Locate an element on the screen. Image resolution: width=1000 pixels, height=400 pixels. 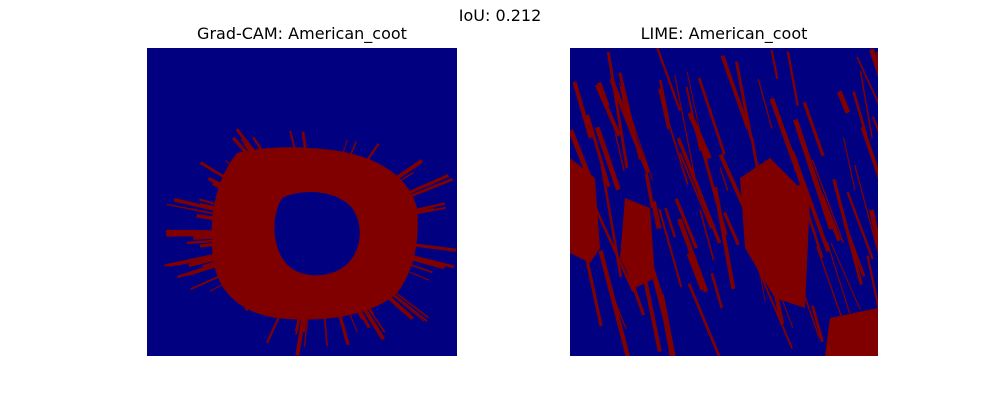
gradcam-title: Grad-CAM: American_coot is located at coordinates (302, 33).